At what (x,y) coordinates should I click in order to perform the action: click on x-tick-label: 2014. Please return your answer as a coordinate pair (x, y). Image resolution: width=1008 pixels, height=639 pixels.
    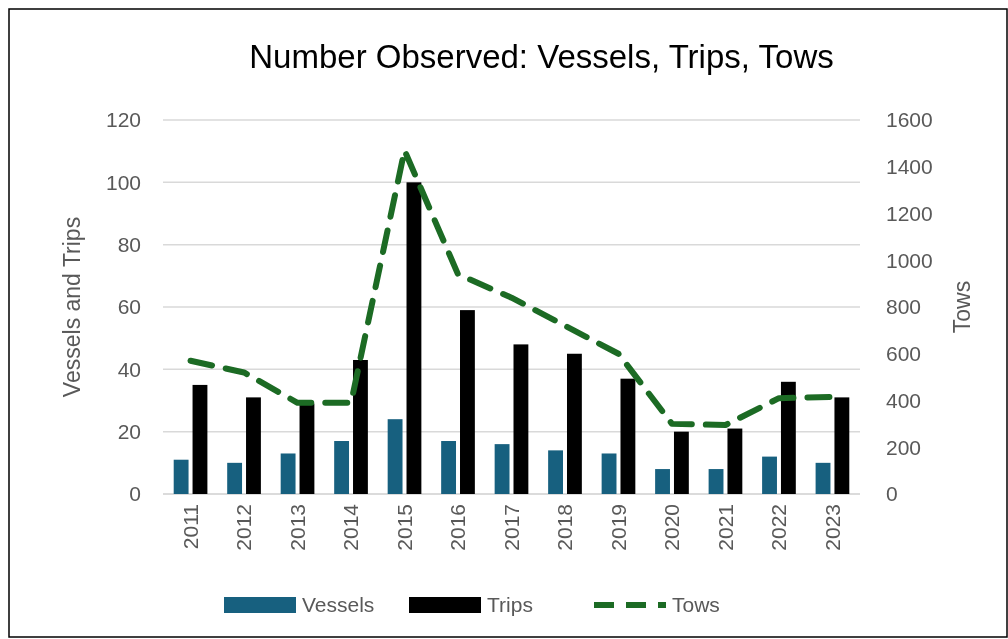
    Looking at the image, I should click on (351, 527).